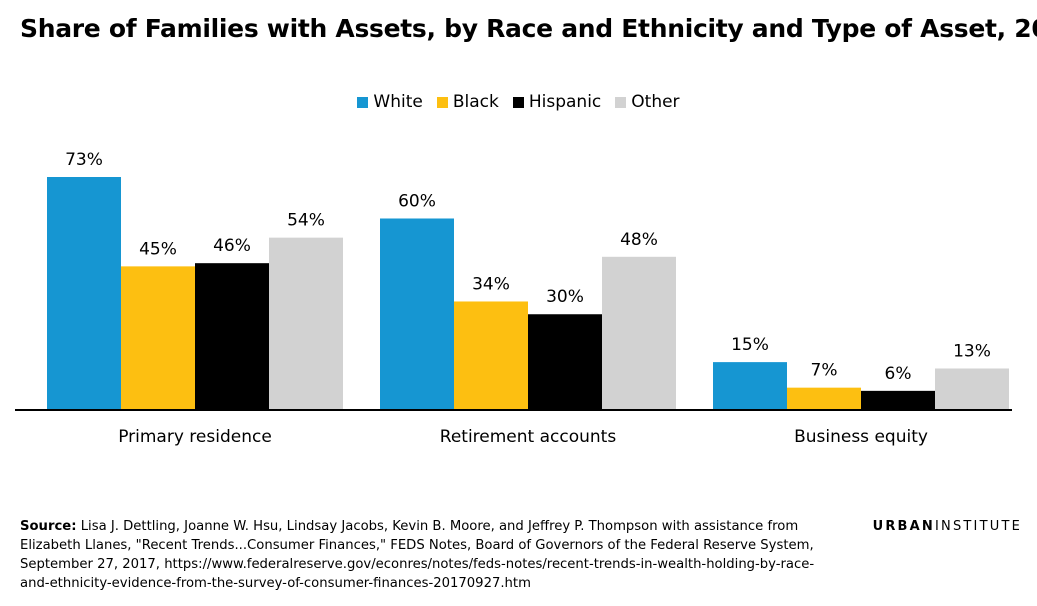 The height and width of the screenshot is (606, 1037). I want to click on bar-business-equity-black, so click(824, 398).